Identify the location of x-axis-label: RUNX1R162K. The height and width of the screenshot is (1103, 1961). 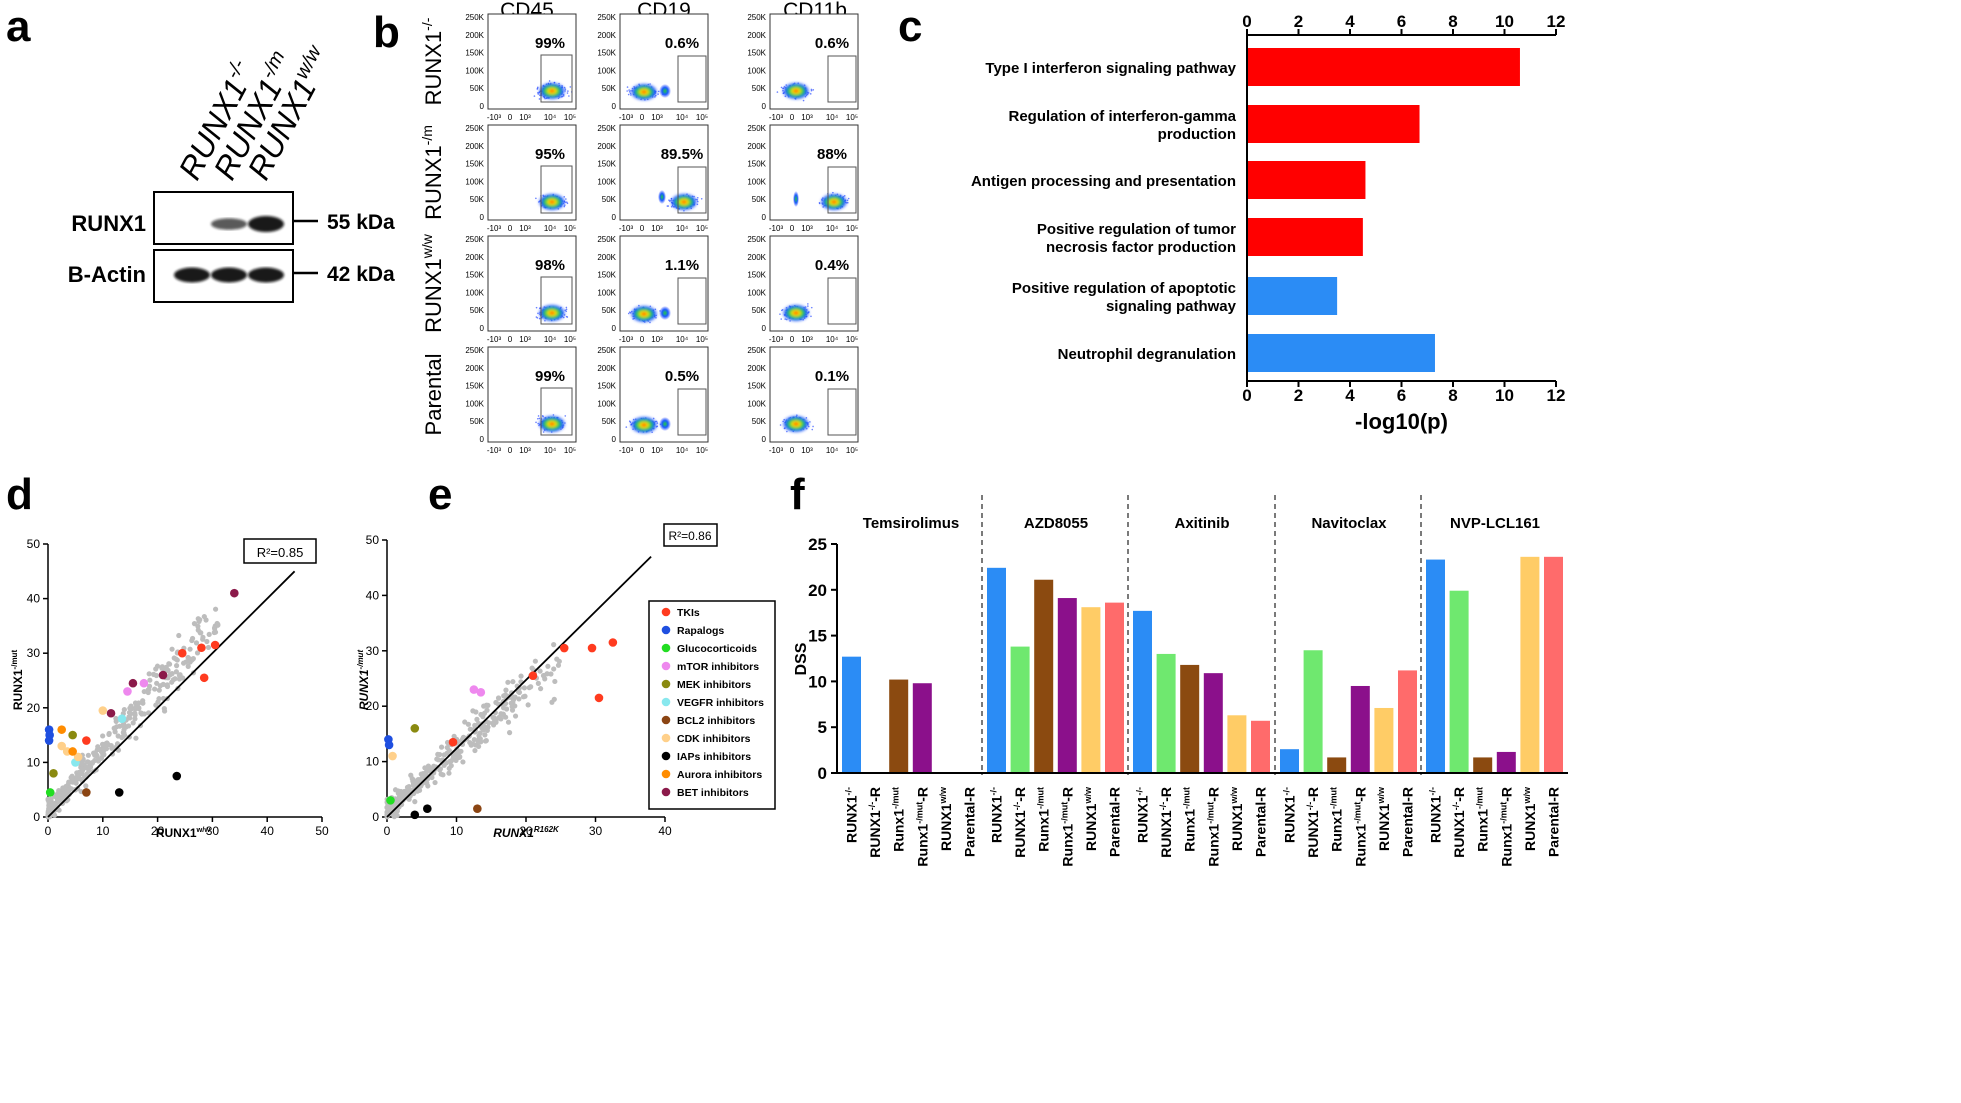
(526, 832).